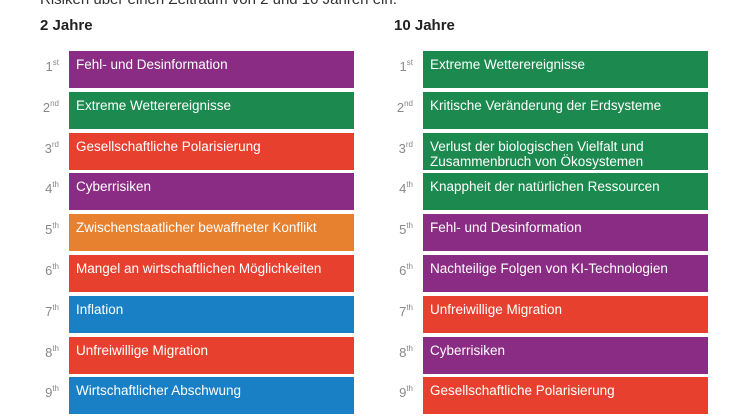 This screenshot has width=746, height=419. What do you see at coordinates (211, 396) in the screenshot?
I see `risk-box: Wirtschaftlicher Abschwung` at bounding box center [211, 396].